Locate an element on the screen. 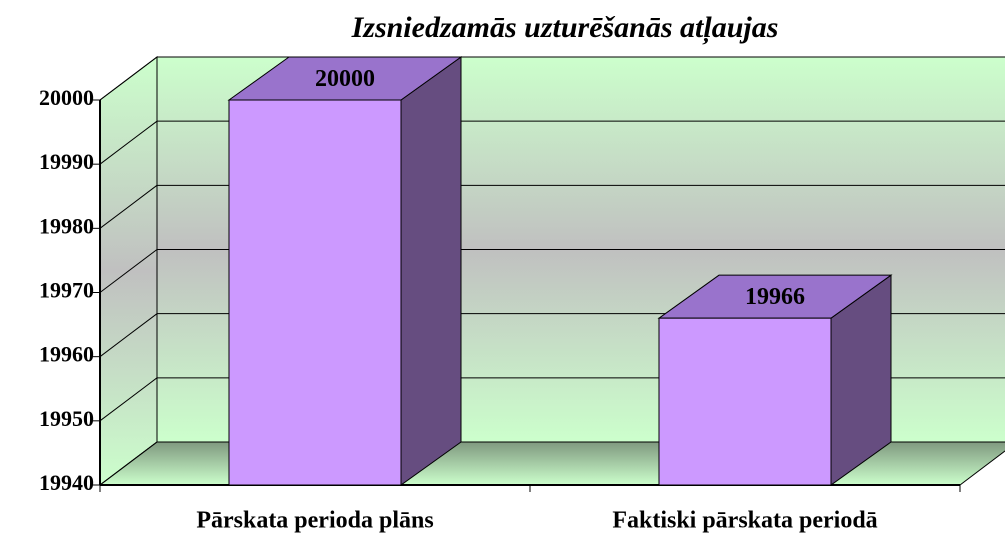 This screenshot has width=1005, height=536. y-tick-label: 19970 is located at coordinates (66, 290).